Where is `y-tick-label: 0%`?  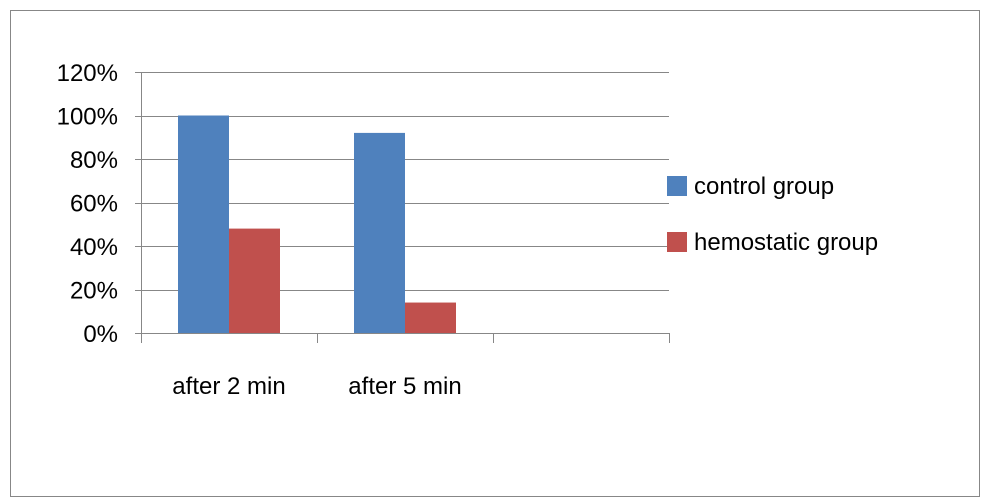 y-tick-label: 0% is located at coordinates (100, 334).